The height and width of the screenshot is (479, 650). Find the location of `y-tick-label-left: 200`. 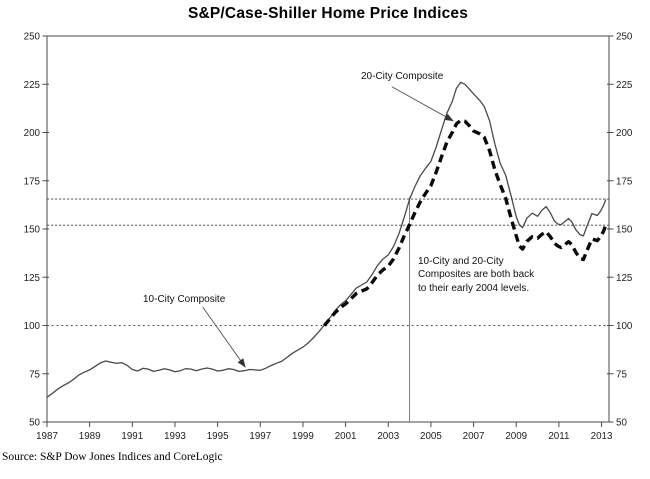

y-tick-label-left: 200 is located at coordinates (32, 133).